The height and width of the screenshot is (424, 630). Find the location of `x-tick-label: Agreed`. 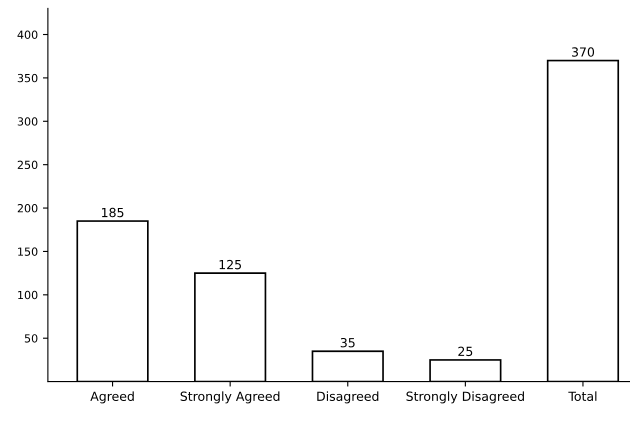

x-tick-label: Agreed is located at coordinates (112, 397).